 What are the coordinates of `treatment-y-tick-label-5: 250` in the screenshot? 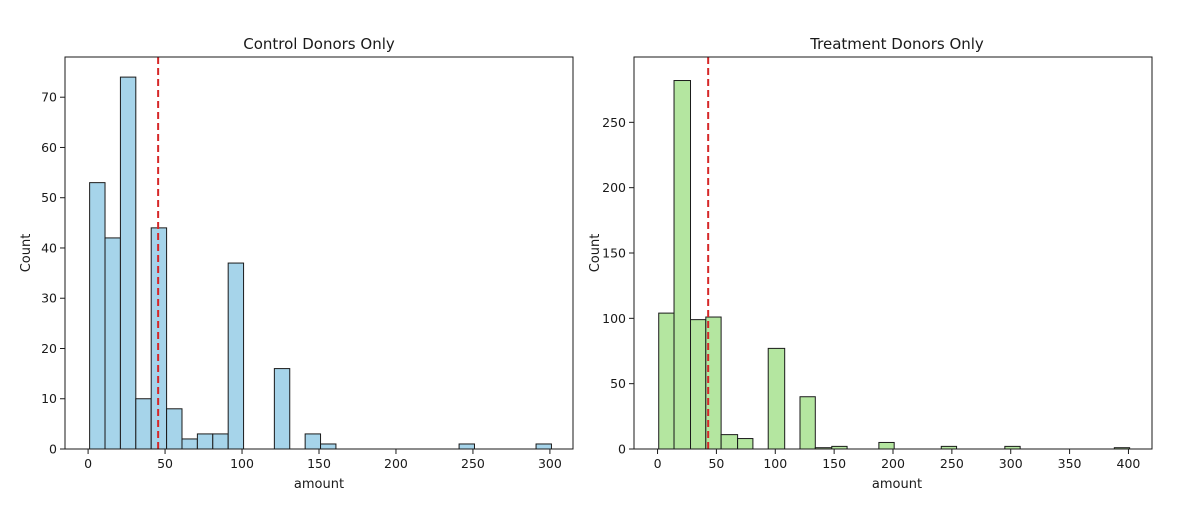 It's located at (614, 122).